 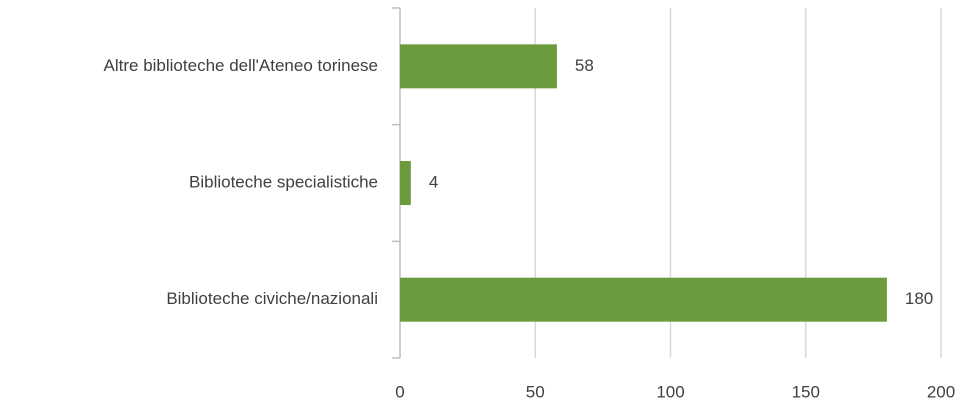 What do you see at coordinates (283, 181) in the screenshot?
I see `y-tick-label: Biblioteche specialistiche` at bounding box center [283, 181].